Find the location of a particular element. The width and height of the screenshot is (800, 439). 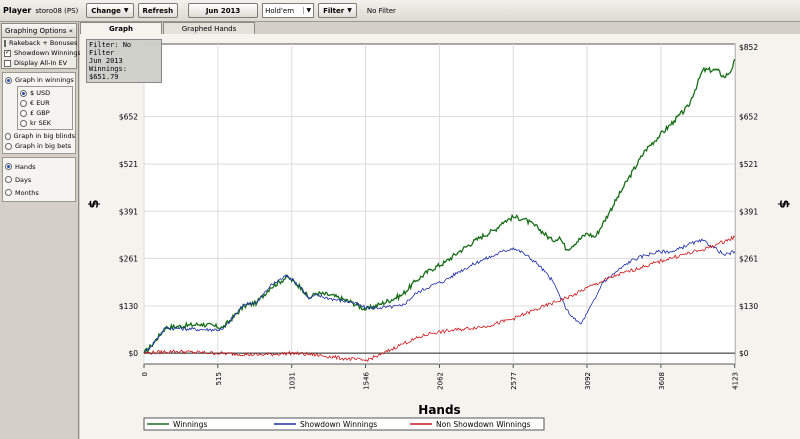

y-axis-title-right: $ is located at coordinates (783, 203).